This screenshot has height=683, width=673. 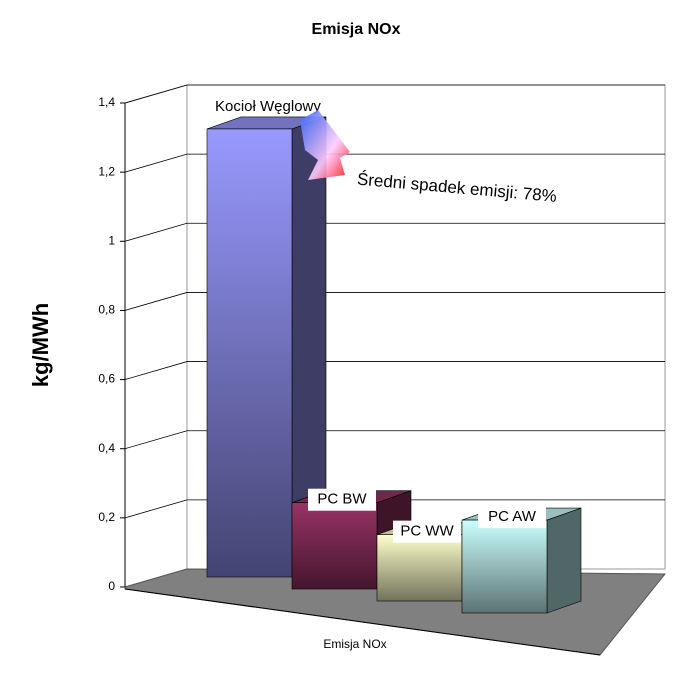 I want to click on y-tick-label: 0,6, so click(x=106, y=379).